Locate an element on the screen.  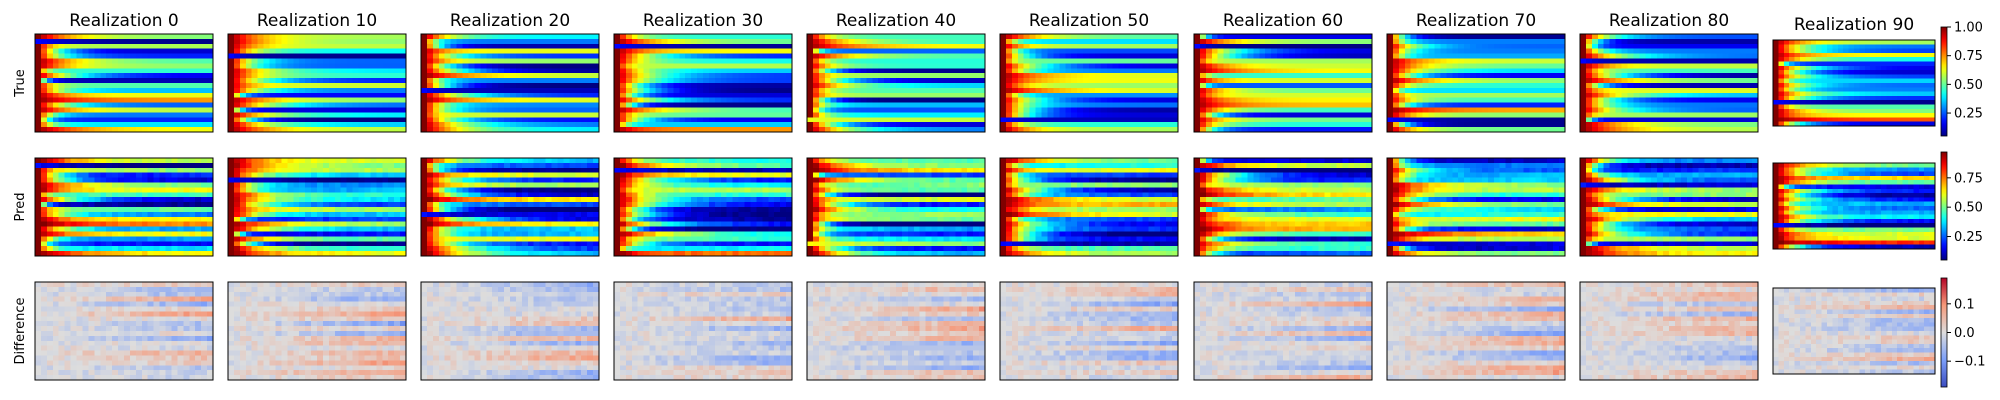
colorbar-difference: −0.1 0.0 0.1 is located at coordinates (1963, 332).